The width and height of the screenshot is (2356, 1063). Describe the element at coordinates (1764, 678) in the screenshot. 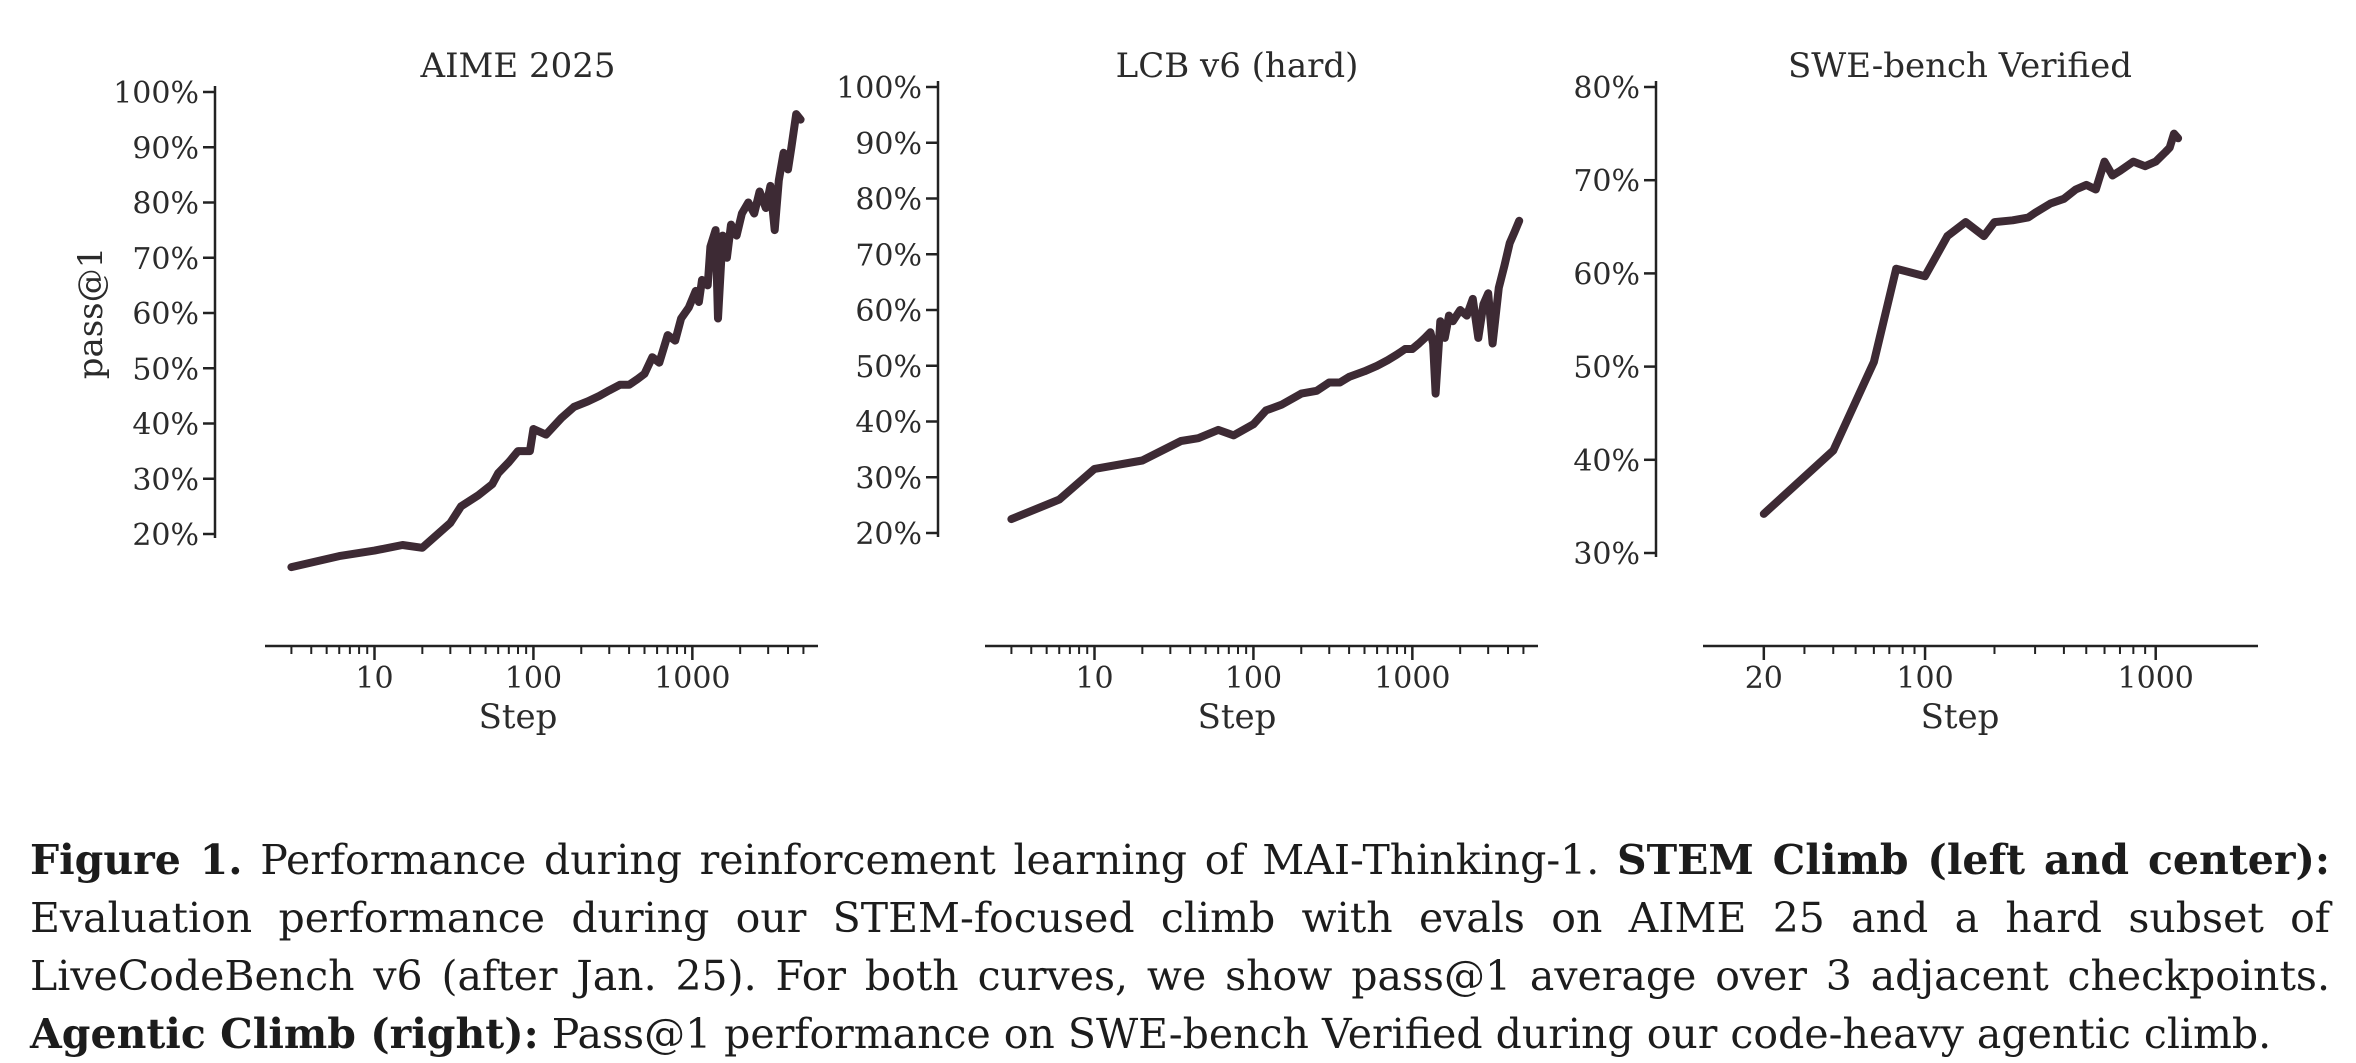

I see `x-tick-label: 20` at that location.